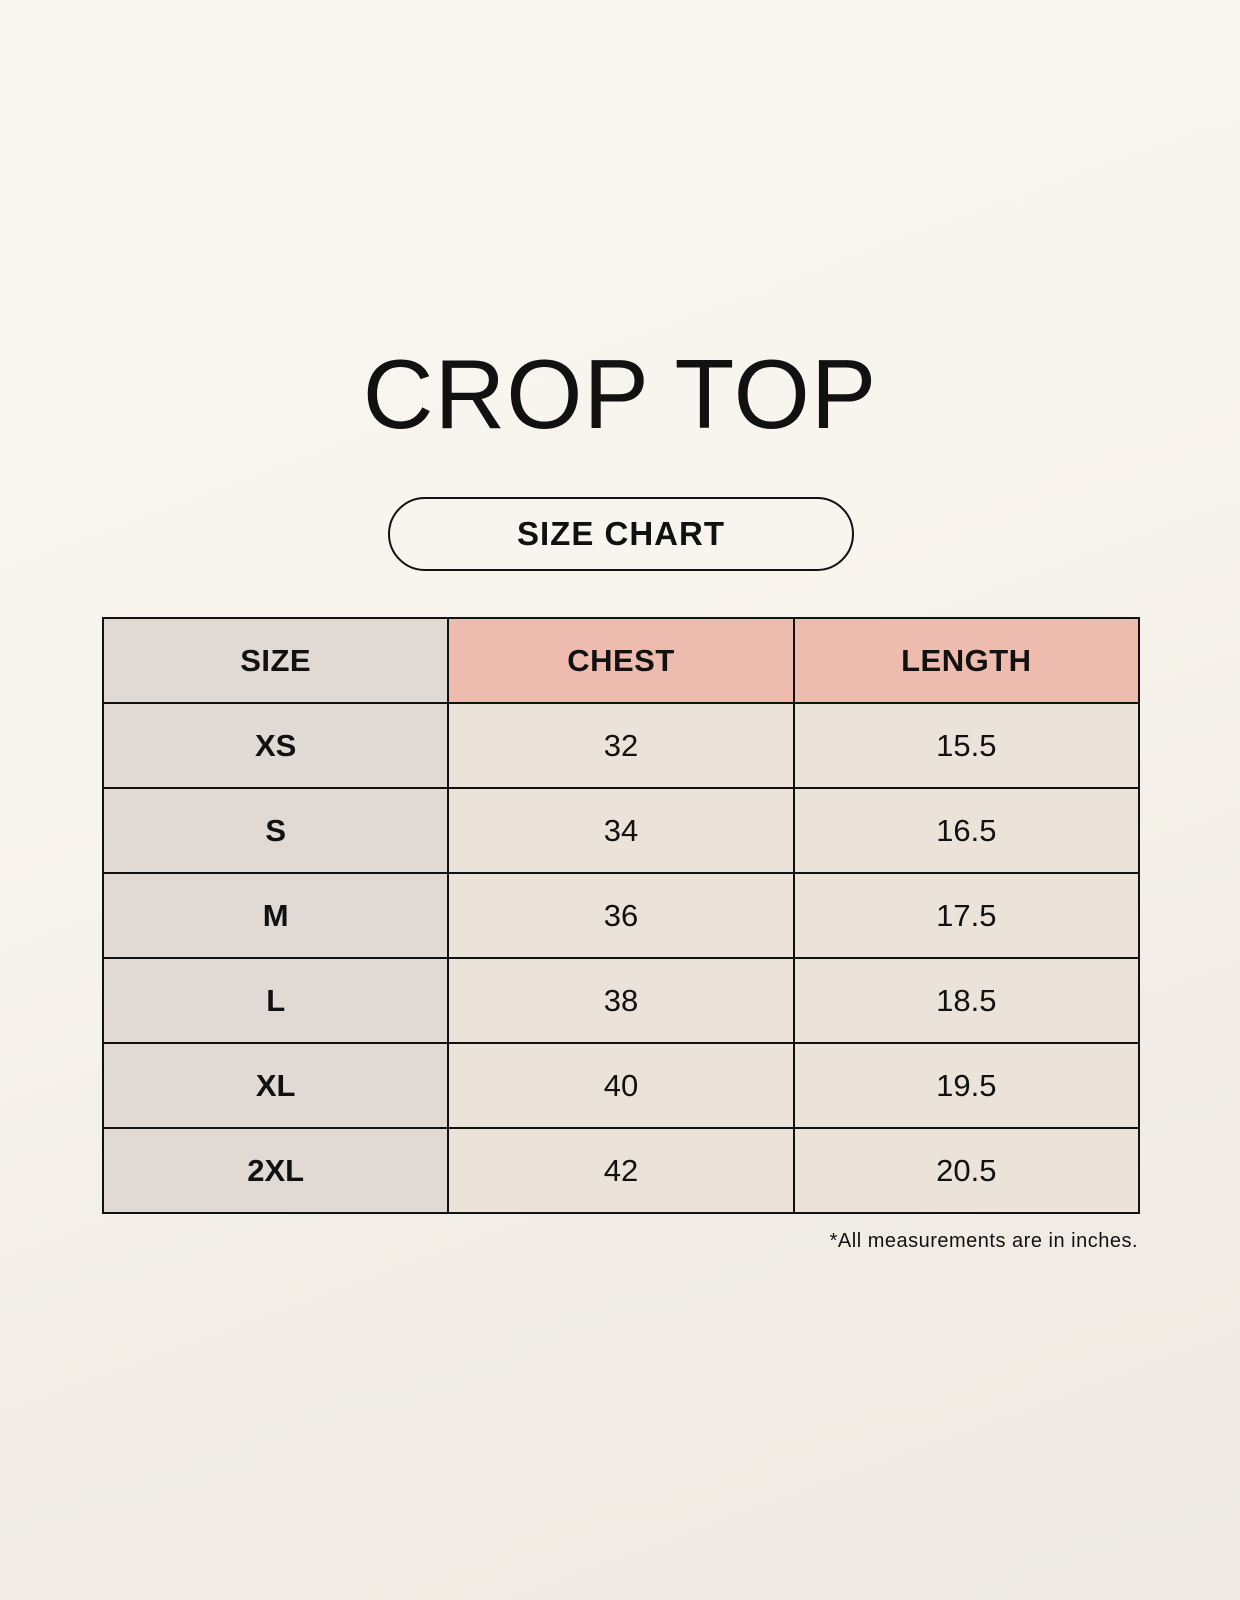 The image size is (1240, 1600). I want to click on header-length: LENGTH, so click(966, 660).